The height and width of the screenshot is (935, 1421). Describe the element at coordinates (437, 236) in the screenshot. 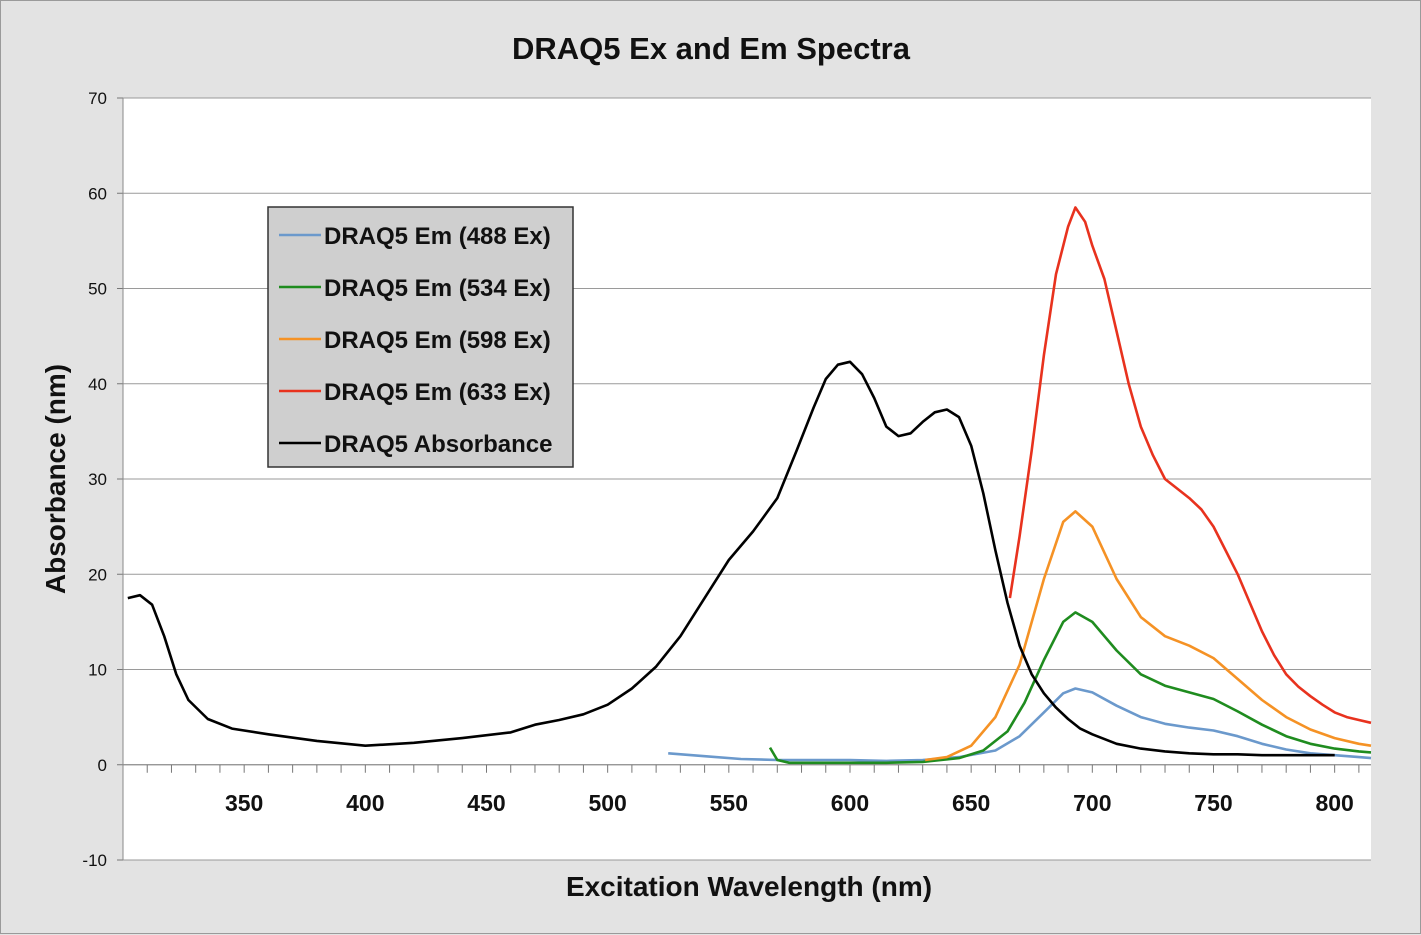

I see `legend-label-488: DRAQ5 Em (488 Ex)` at that location.